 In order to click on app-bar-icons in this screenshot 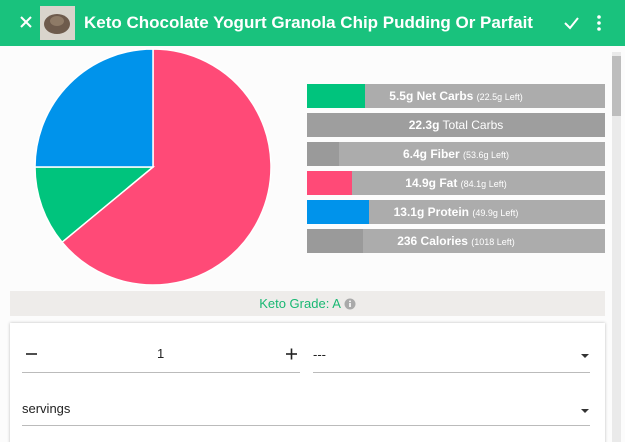, I will do `click(310, 23)`.